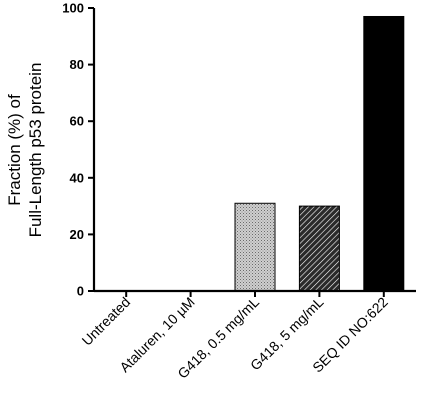 The image size is (423, 415). I want to click on y-axis-ticks: 0 20 40 60 80 100, so click(78, 150).